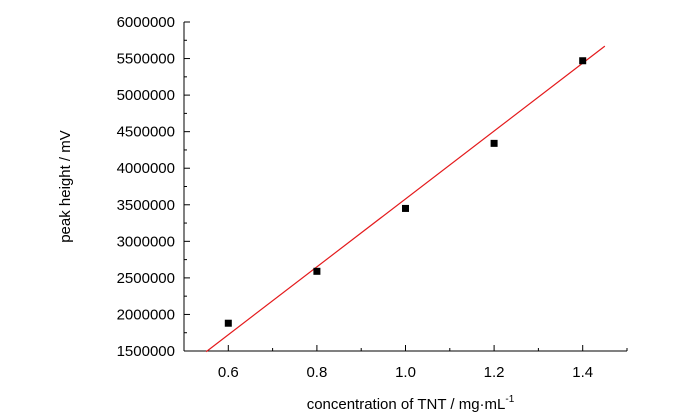 Image resolution: width=700 pixels, height=415 pixels. I want to click on y-tick-label: 3500000, so click(146, 205).